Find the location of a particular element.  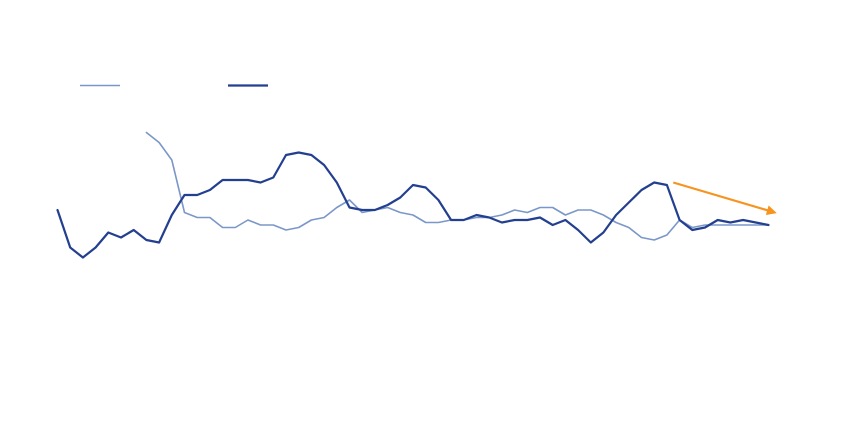

annotation-group is located at coordinates (724, 198).